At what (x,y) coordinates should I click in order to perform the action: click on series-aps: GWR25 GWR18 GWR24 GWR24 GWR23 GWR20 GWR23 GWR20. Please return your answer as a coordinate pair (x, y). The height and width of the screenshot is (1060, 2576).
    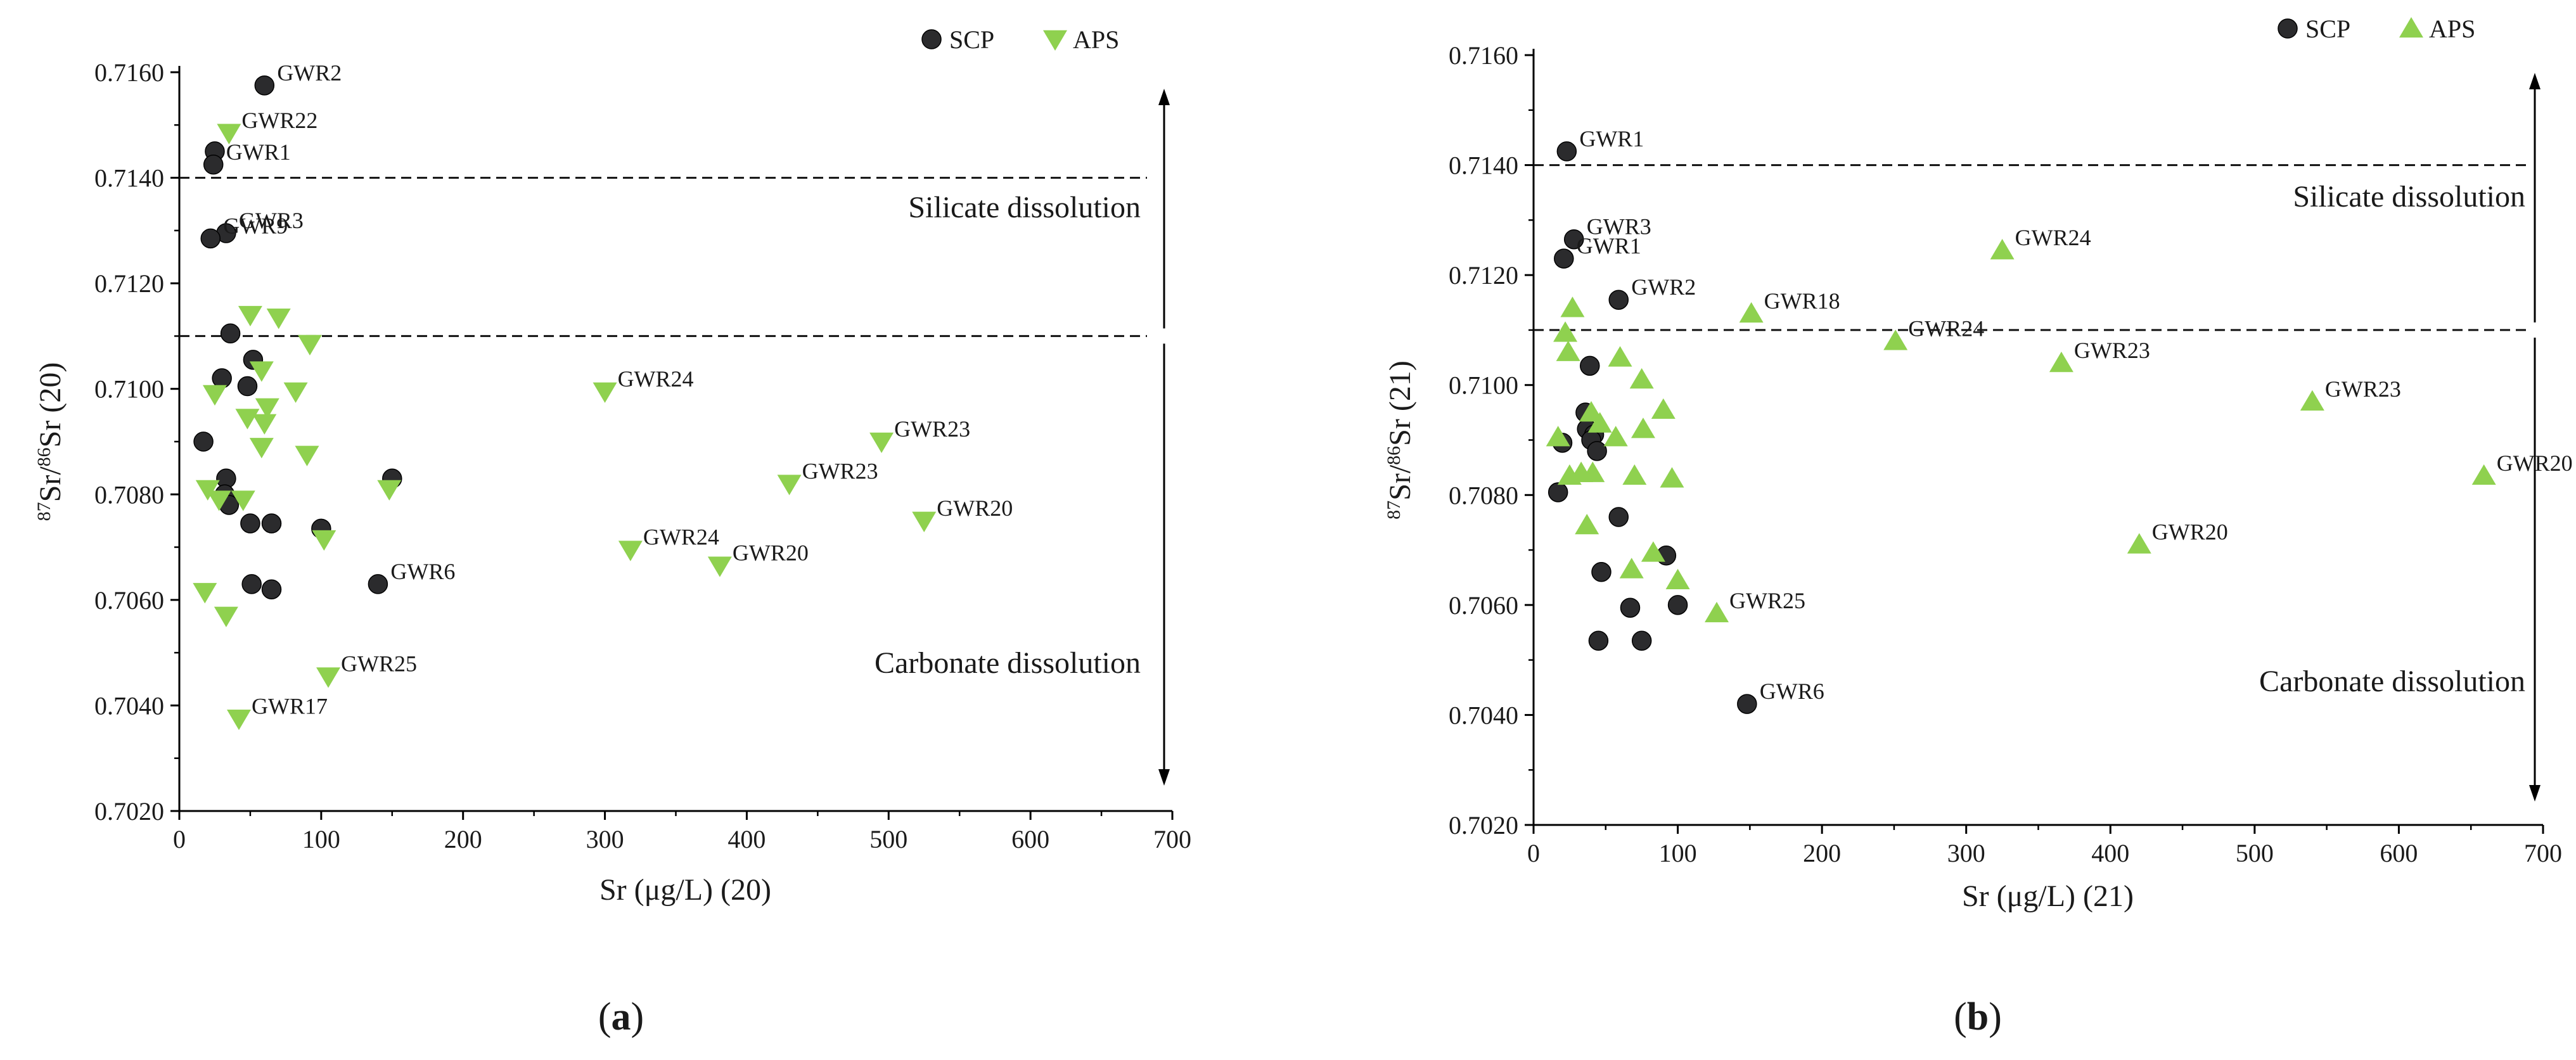
    Looking at the image, I should click on (2059, 424).